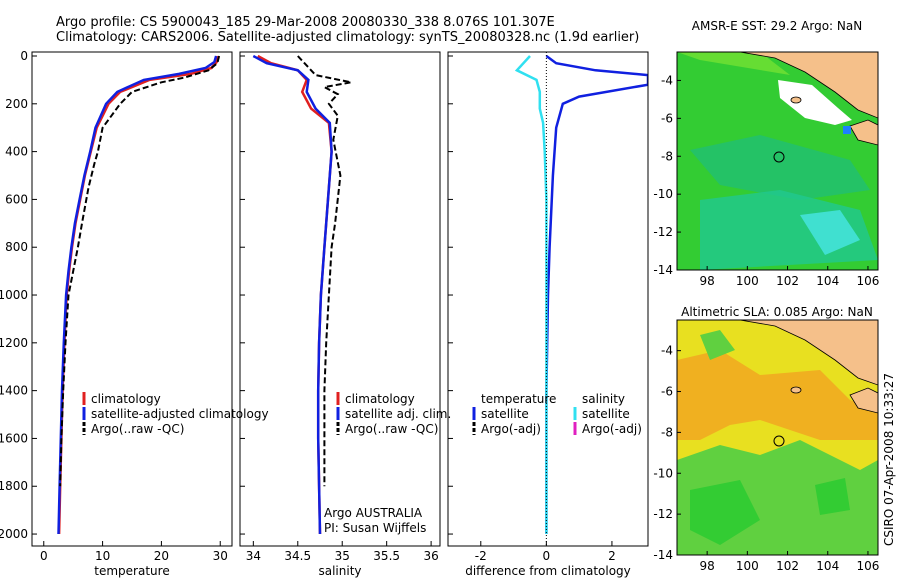  Describe the element at coordinates (606, 414) in the screenshot. I see `legend-label-sal-satellite: satellite` at that location.